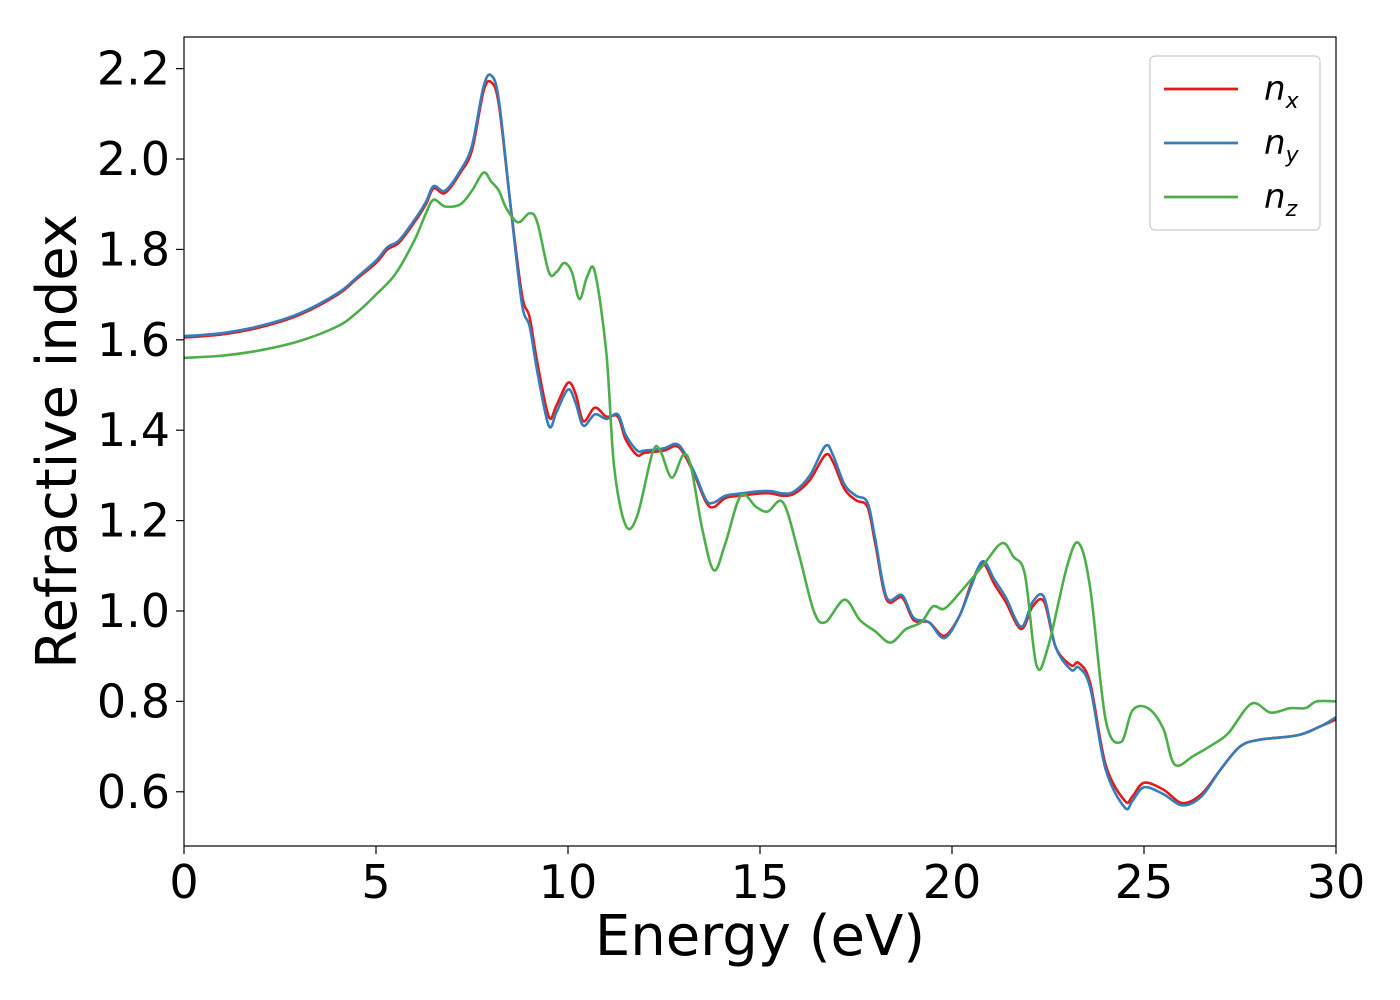  What do you see at coordinates (1232, 145) in the screenshot?
I see `legend-entries: nx ny nz` at bounding box center [1232, 145].